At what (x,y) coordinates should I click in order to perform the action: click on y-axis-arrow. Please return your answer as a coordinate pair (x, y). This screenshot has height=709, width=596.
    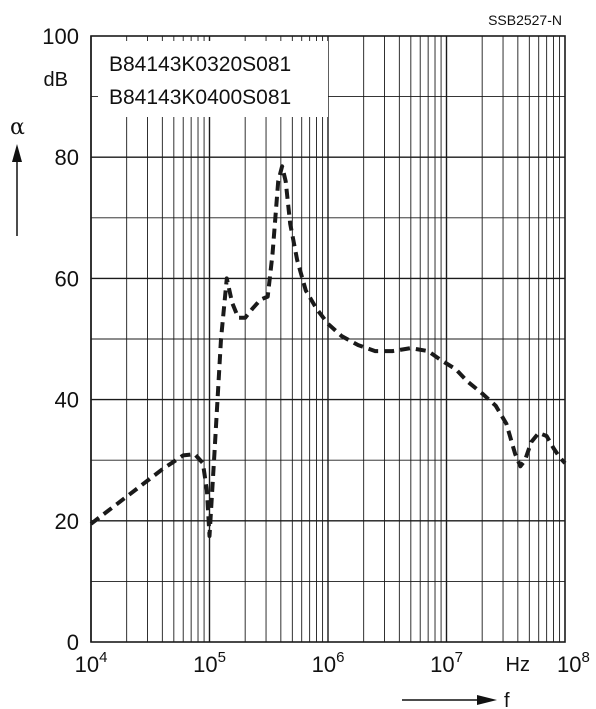
    Looking at the image, I should click on (17, 190).